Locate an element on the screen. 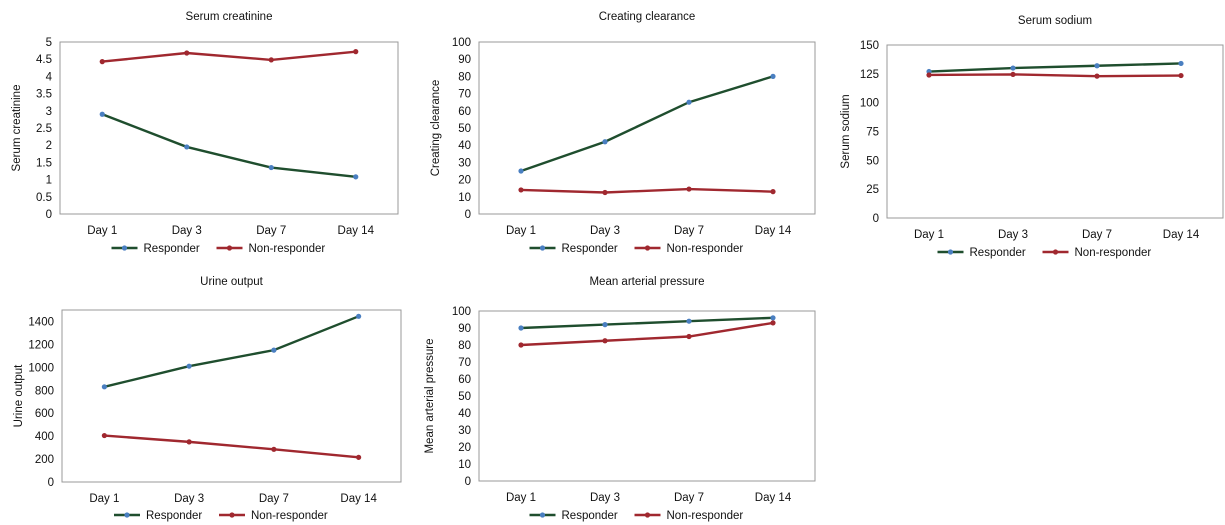  y-tick-label: 70 is located at coordinates (464, 95).